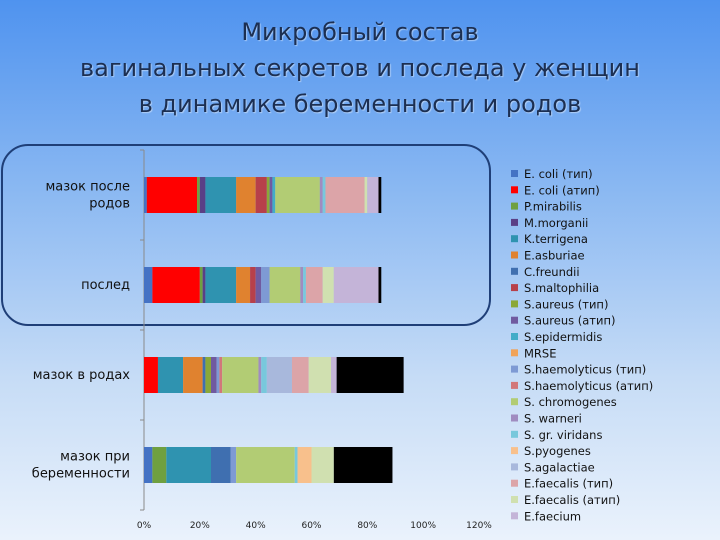 The image size is (720, 540). I want to click on legend-label: S.pyogenes, so click(557, 451).